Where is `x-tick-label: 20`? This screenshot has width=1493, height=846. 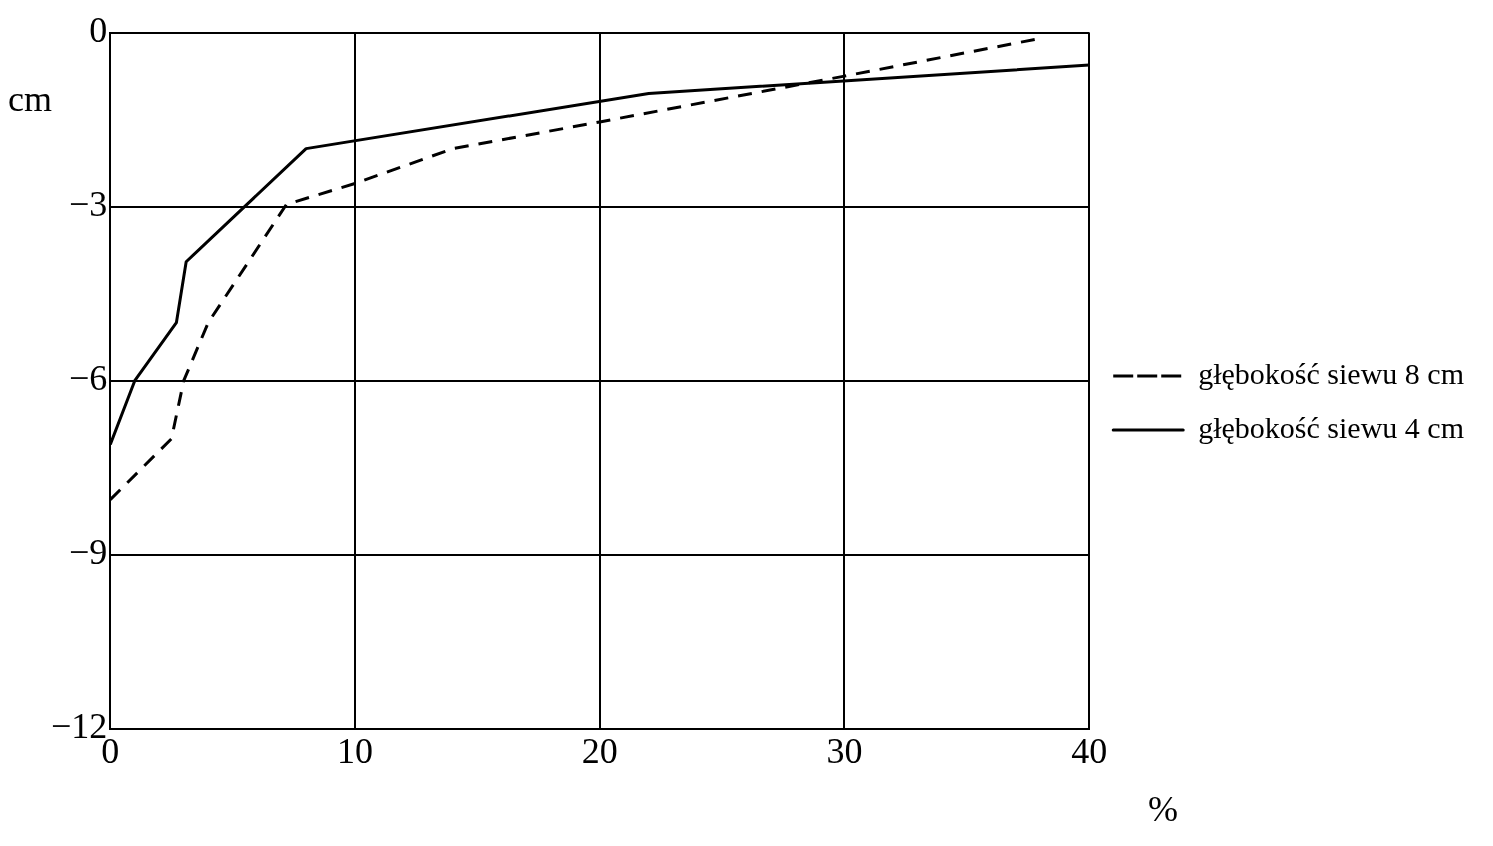
x-tick-label: 20 is located at coordinates (599, 750).